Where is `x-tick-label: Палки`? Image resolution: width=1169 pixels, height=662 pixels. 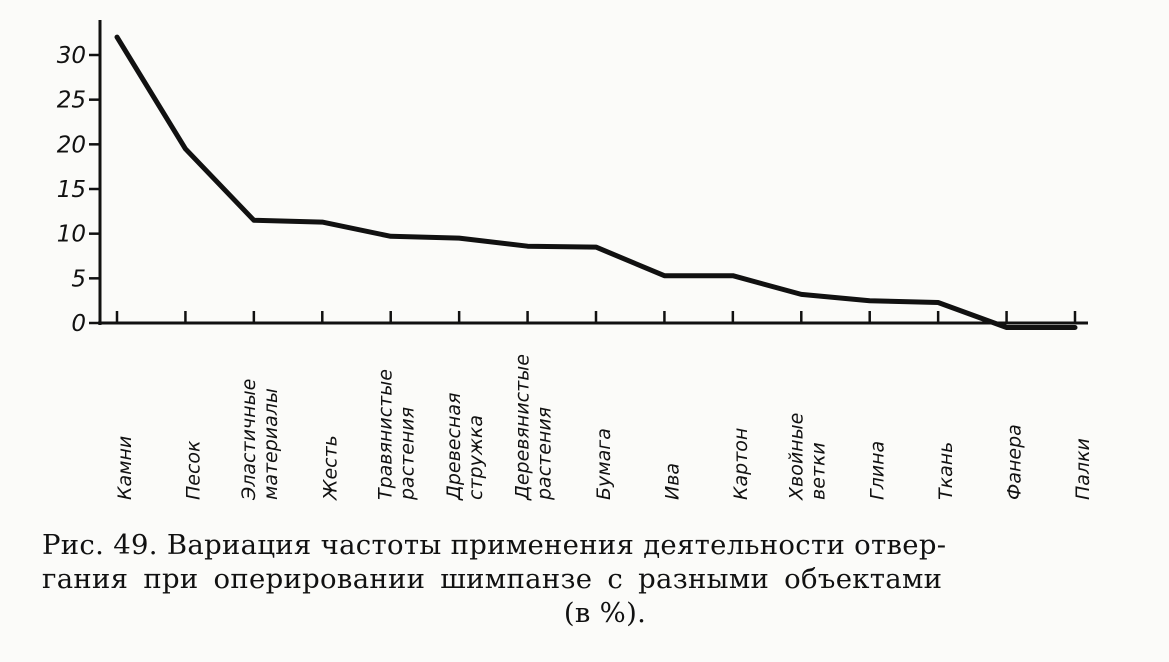
x-tick-label: Палки is located at coordinates (1083, 469).